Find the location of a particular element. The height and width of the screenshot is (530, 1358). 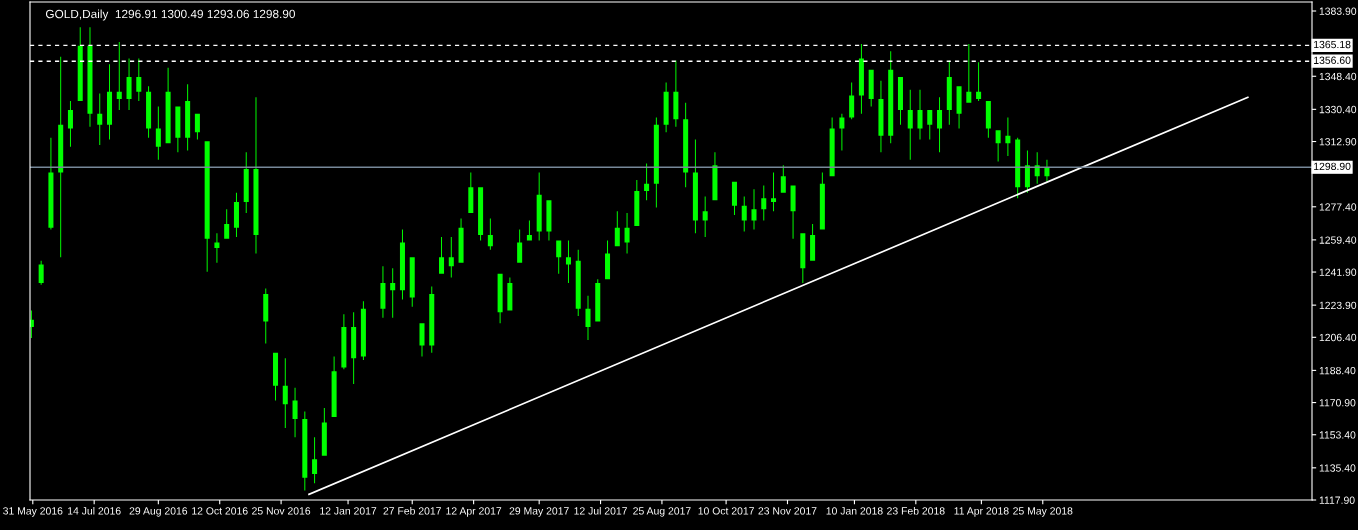

x-tick-label: 10 Jan 2018 is located at coordinates (854, 511).